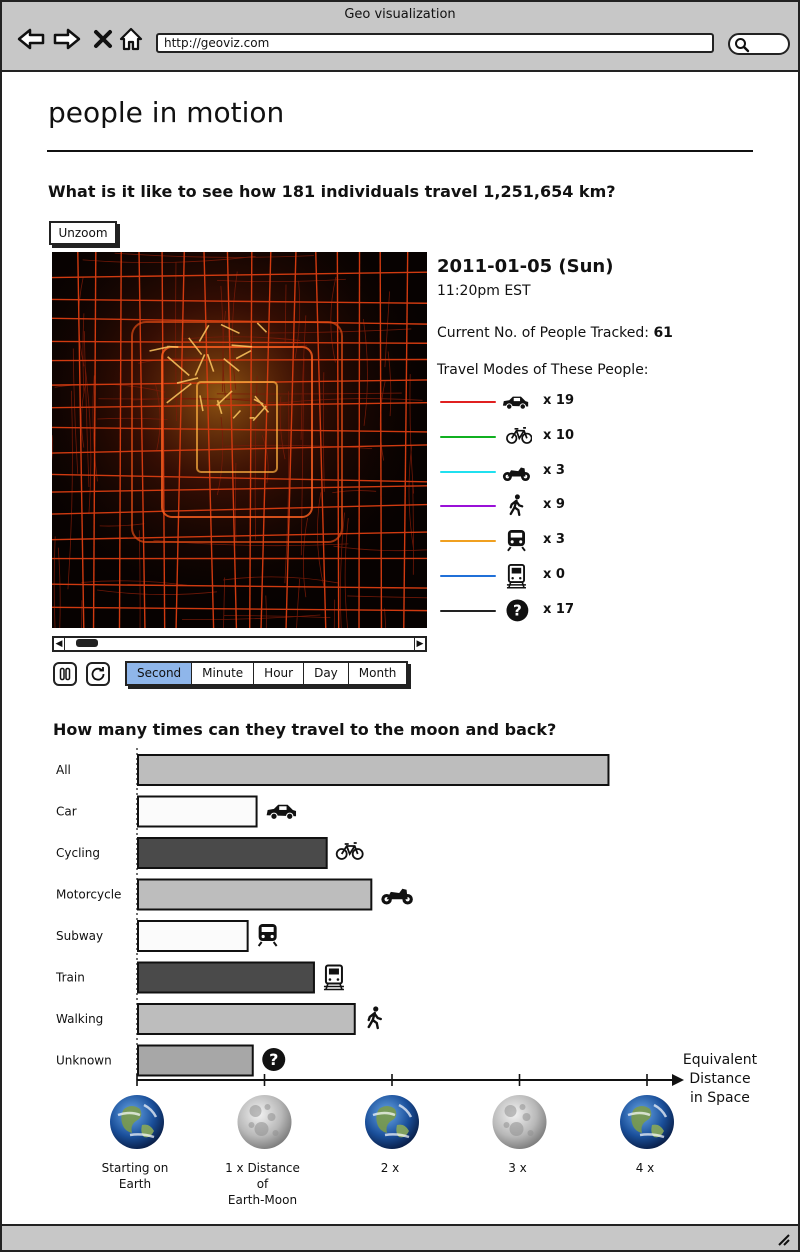  What do you see at coordinates (103, 39) in the screenshot?
I see `stop-icon` at bounding box center [103, 39].